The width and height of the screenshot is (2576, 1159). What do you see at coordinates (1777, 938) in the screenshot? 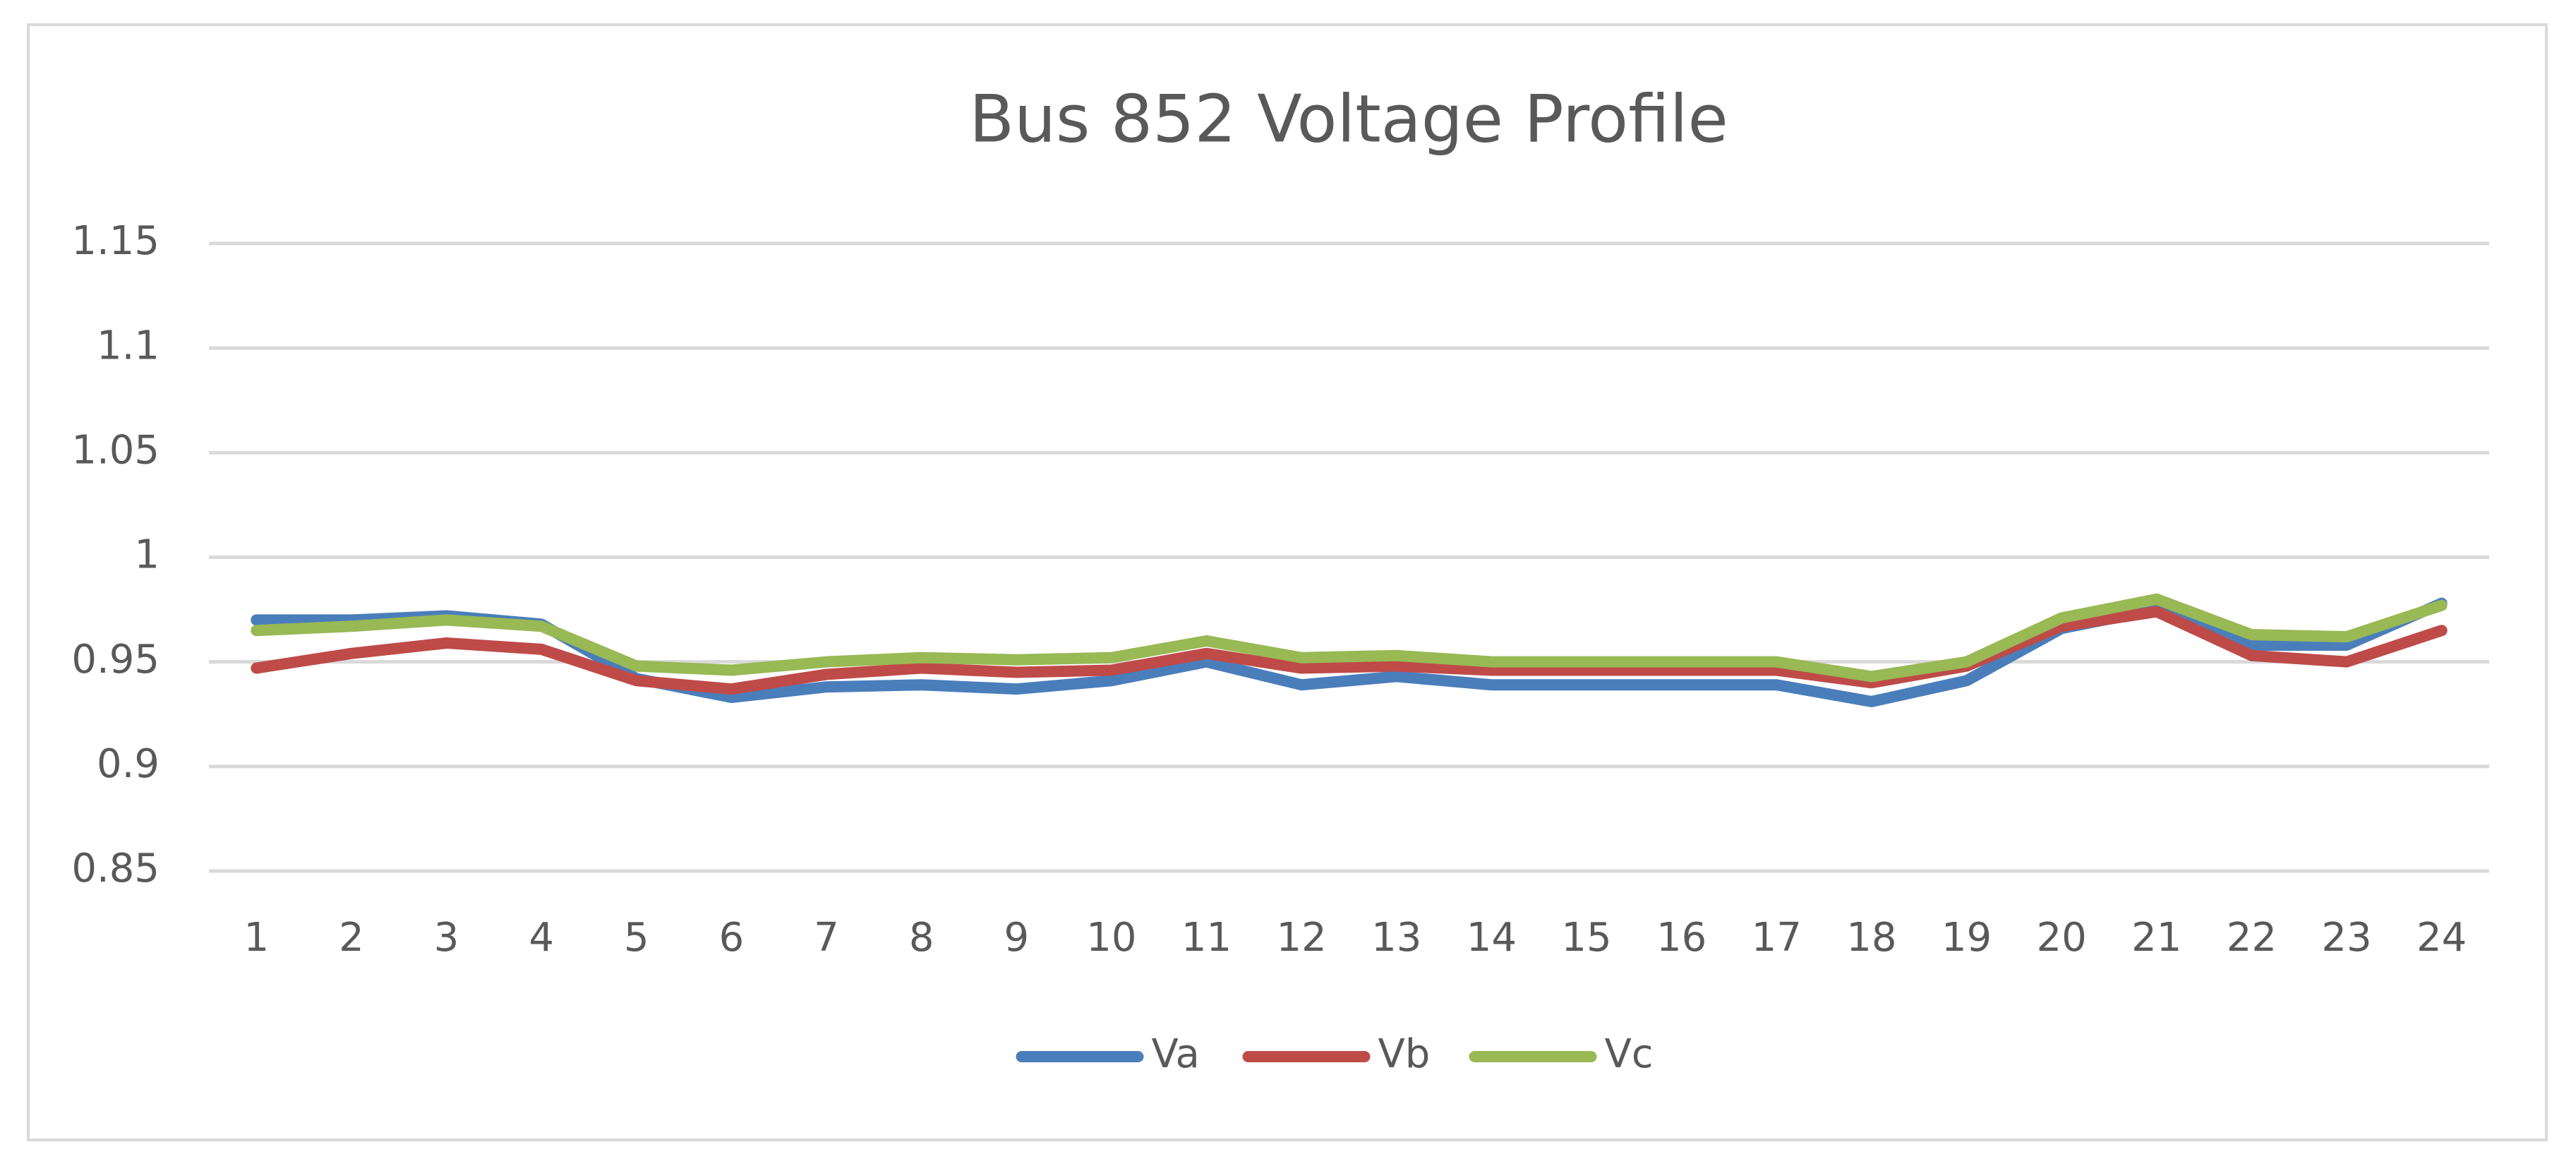
I see `x-tick-label: 17` at bounding box center [1777, 938].